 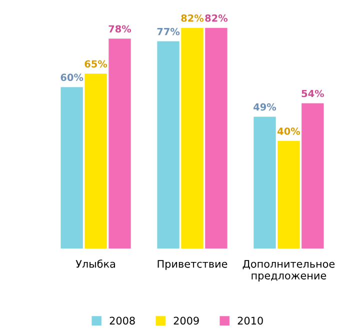 What do you see at coordinates (313, 94) in the screenshot?
I see `data-label: 54%` at bounding box center [313, 94].